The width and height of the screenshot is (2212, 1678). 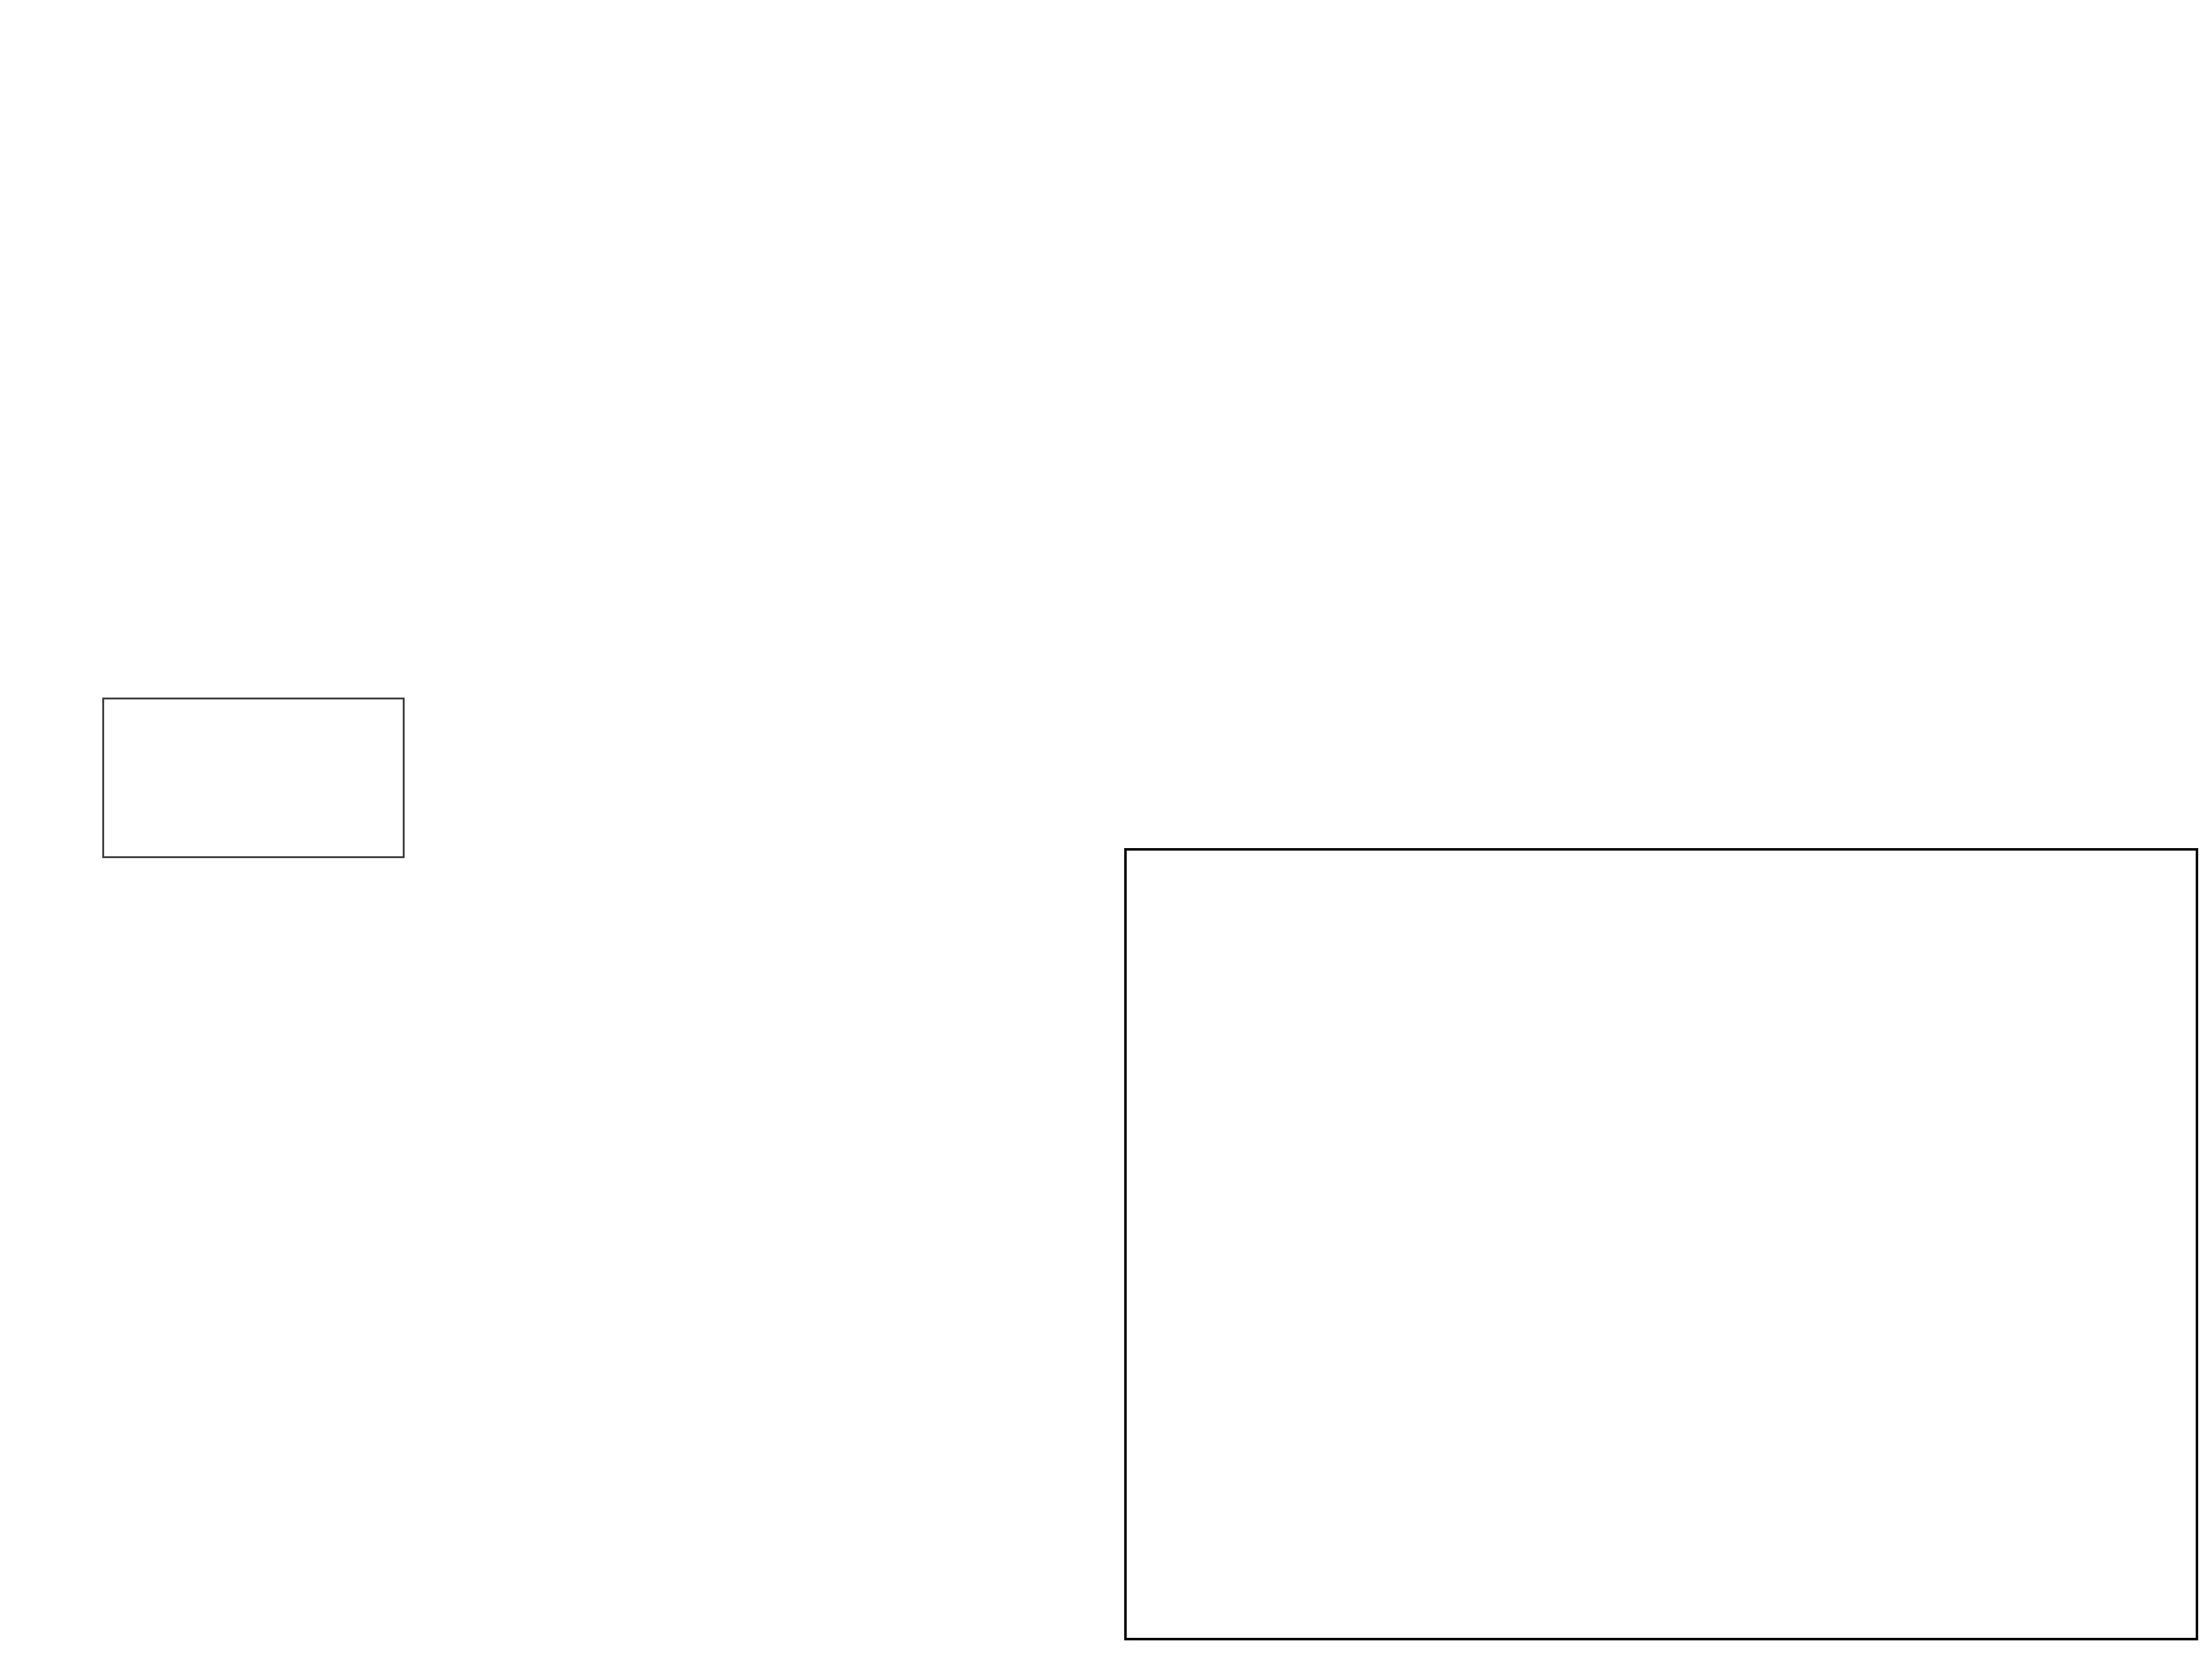 I want to click on tp-map, so click(x=1673, y=415).